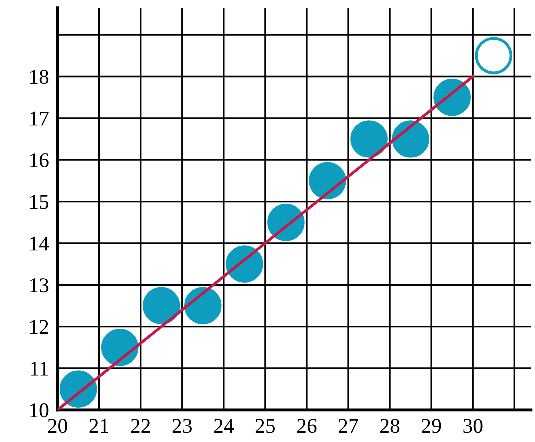  I want to click on x-tick-label: 27, so click(348, 426).